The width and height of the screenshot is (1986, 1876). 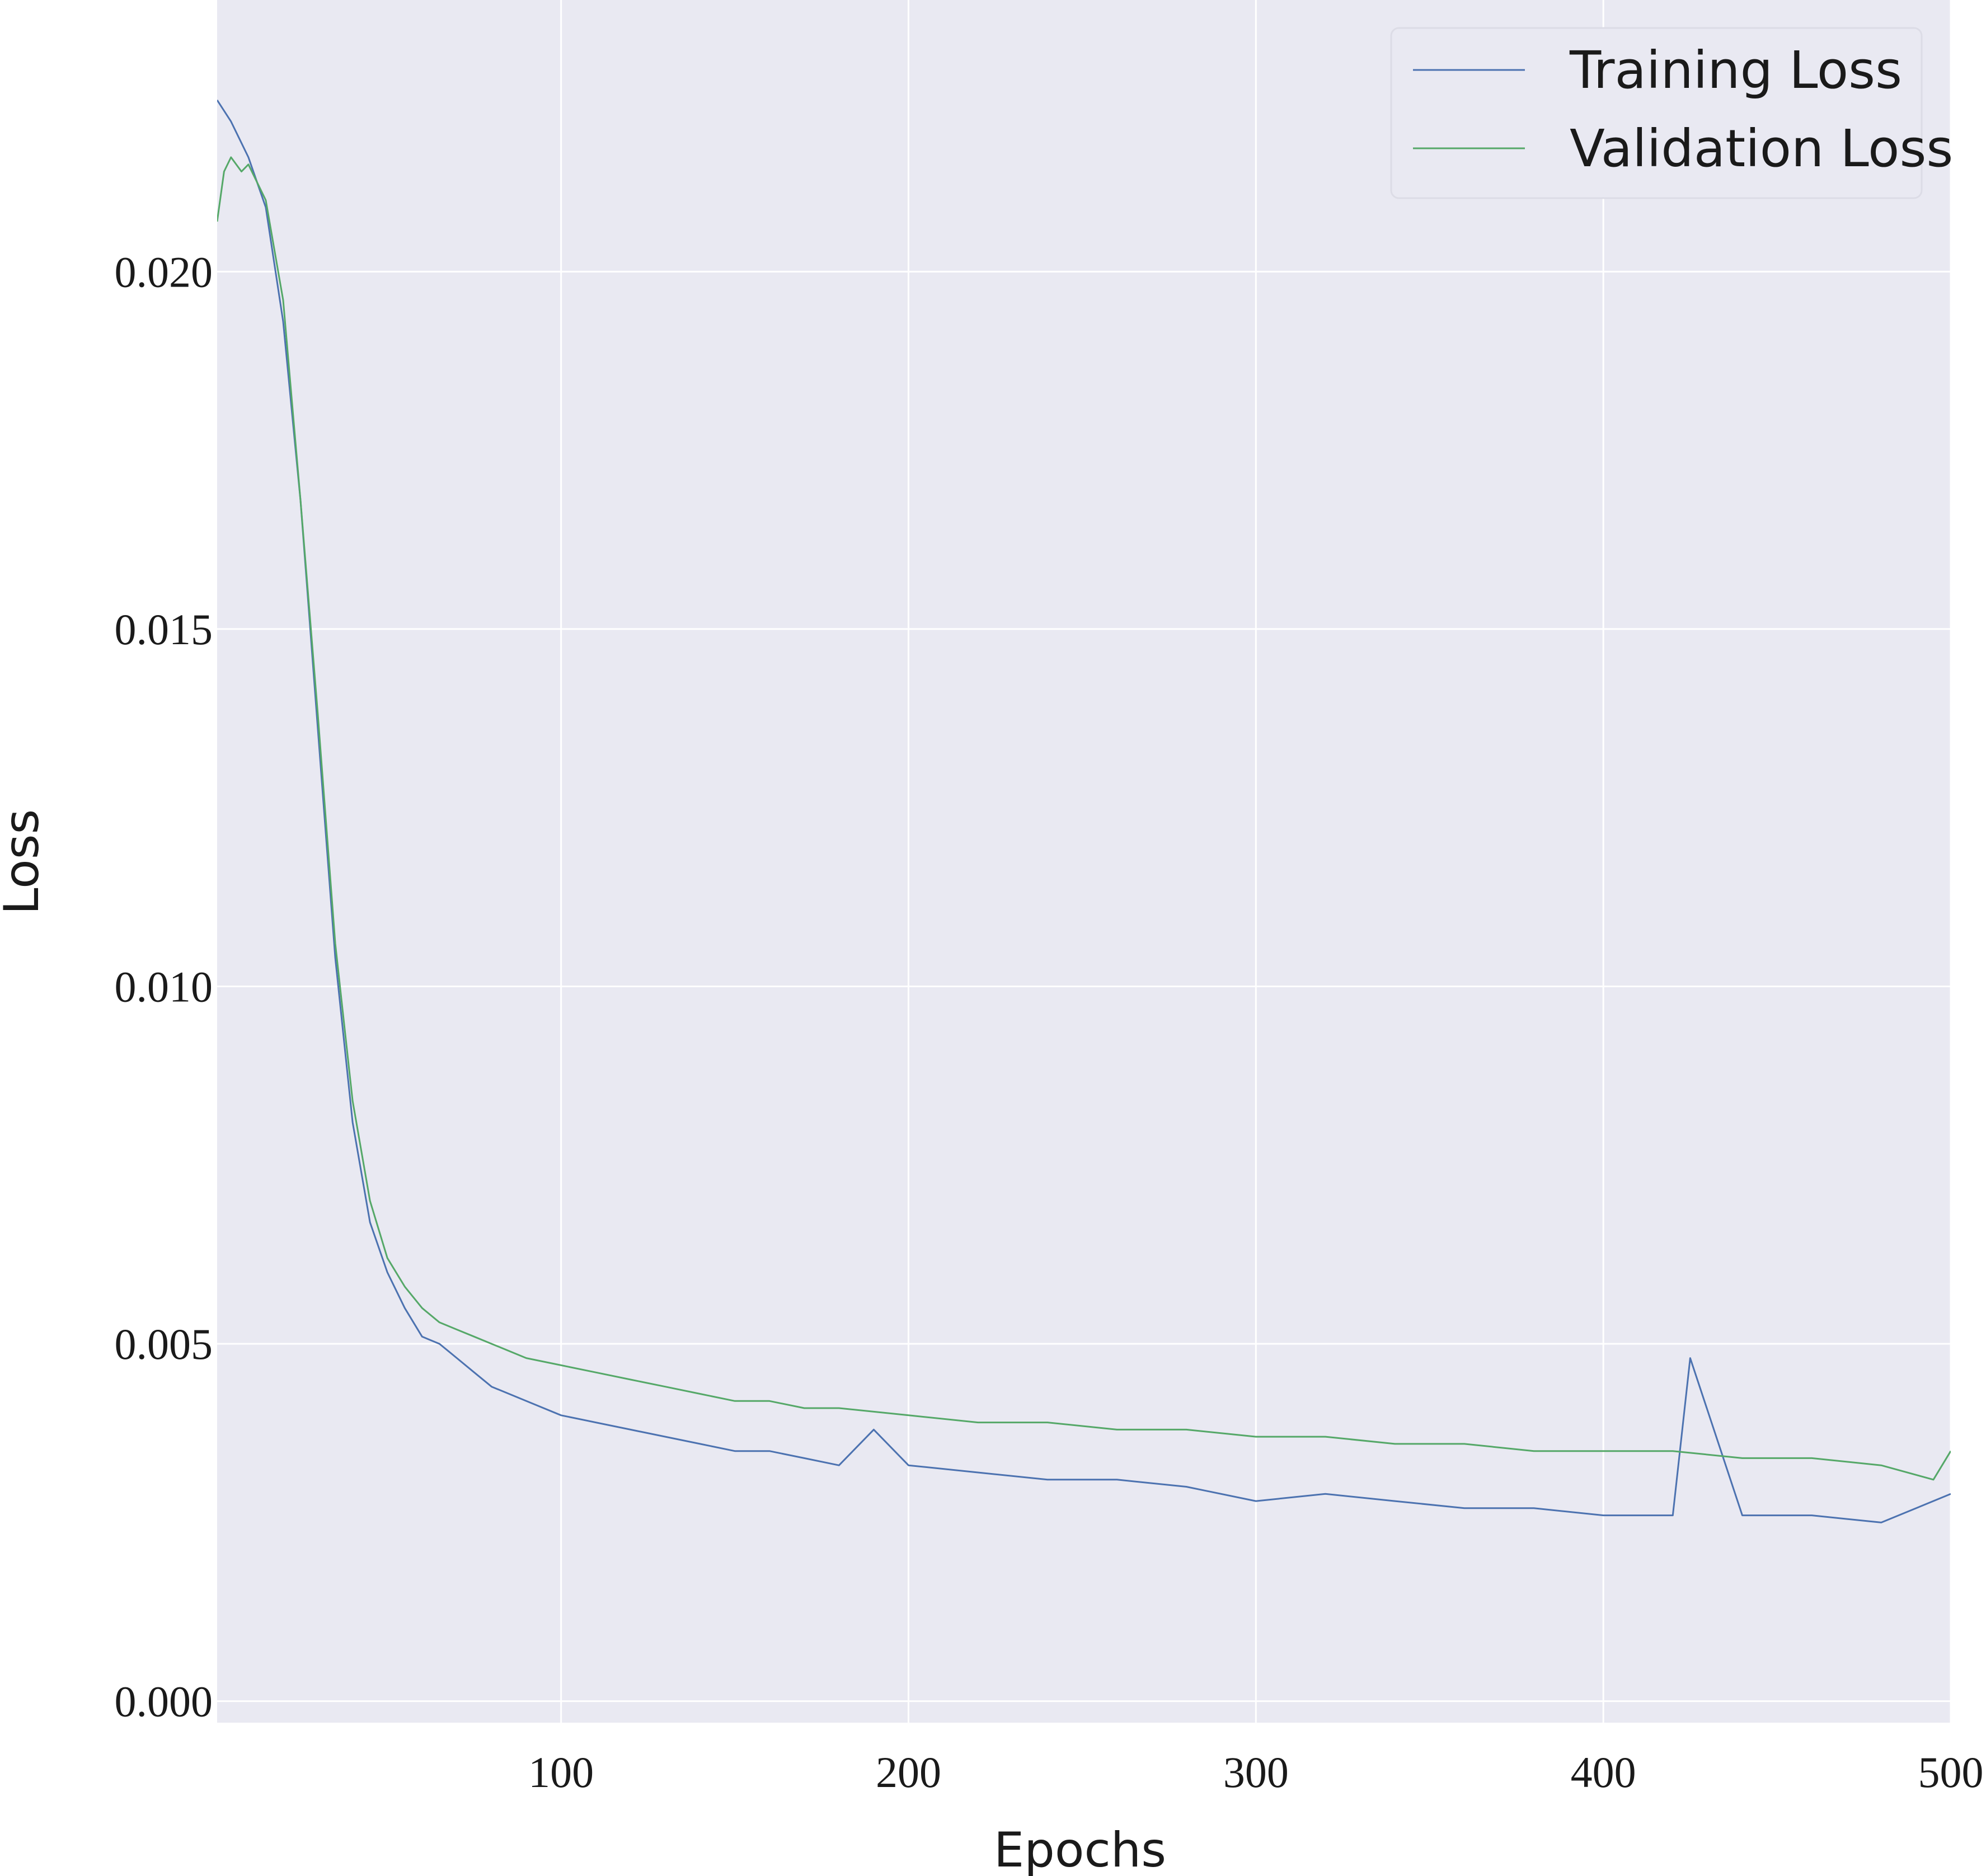 What do you see at coordinates (1080, 1849) in the screenshot?
I see `x-axis-label: Epochs` at bounding box center [1080, 1849].